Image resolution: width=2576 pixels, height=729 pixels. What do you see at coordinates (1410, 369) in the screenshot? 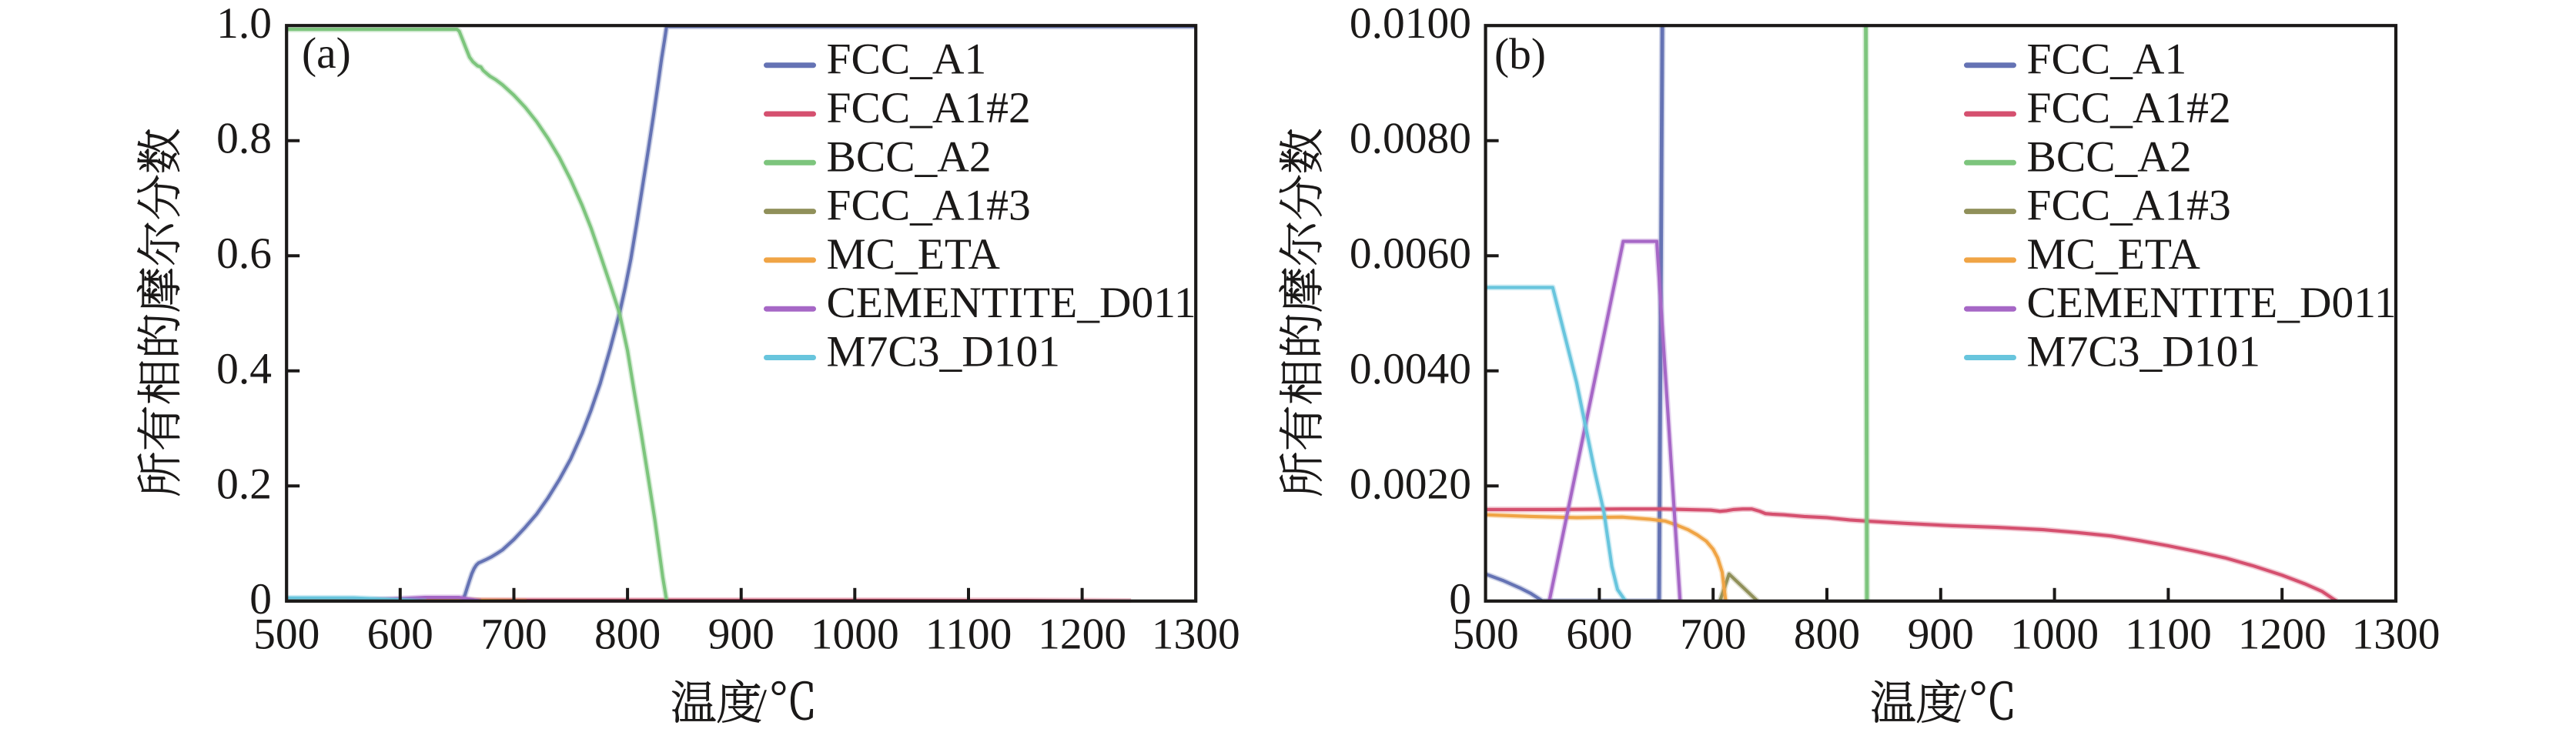
I see `svg-text: 0.0040` at bounding box center [1410, 369].